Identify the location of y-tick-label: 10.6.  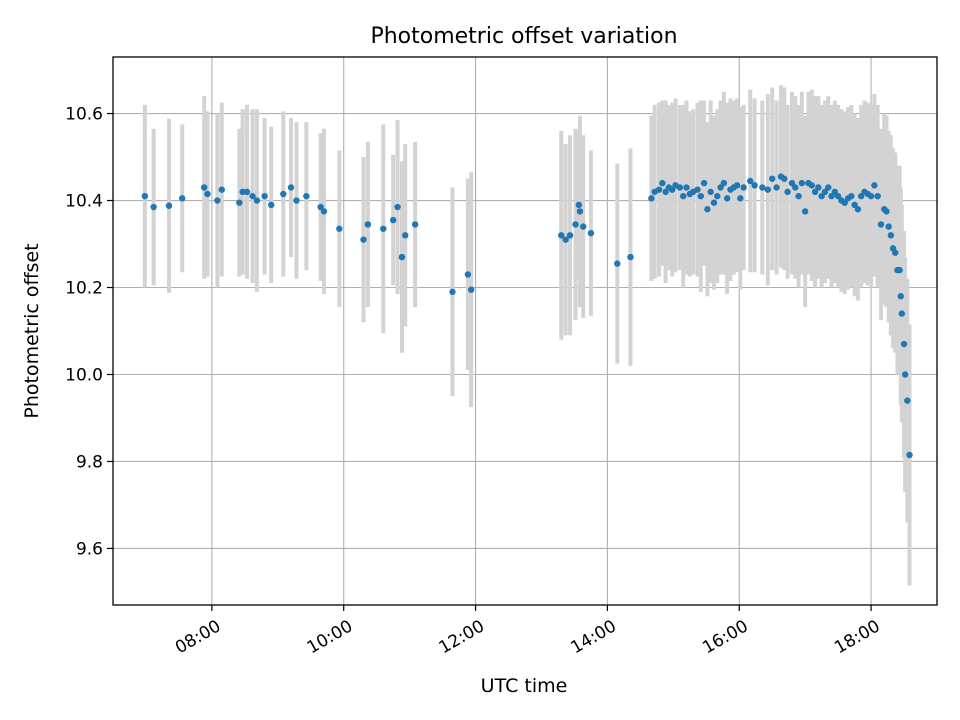
(84, 115).